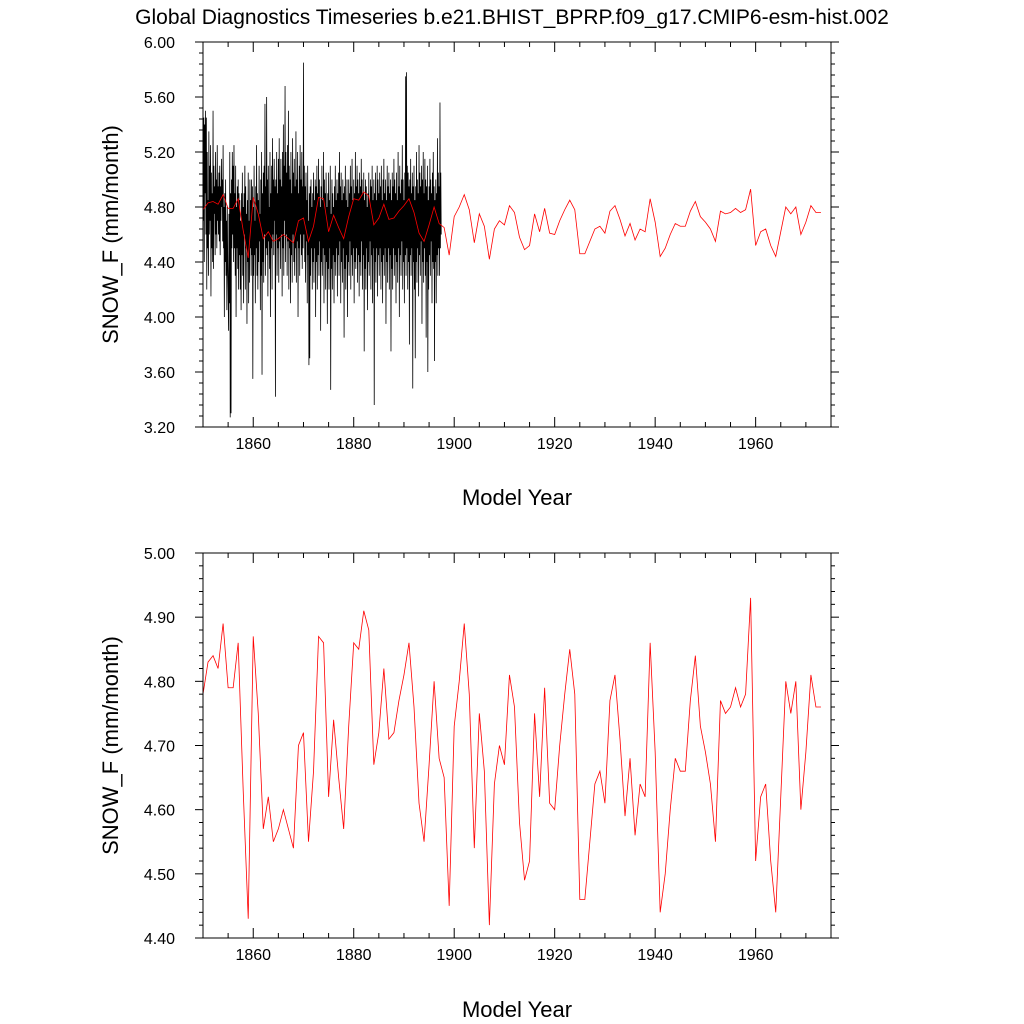  I want to click on y-tick-label: 4.00, so click(159, 318).